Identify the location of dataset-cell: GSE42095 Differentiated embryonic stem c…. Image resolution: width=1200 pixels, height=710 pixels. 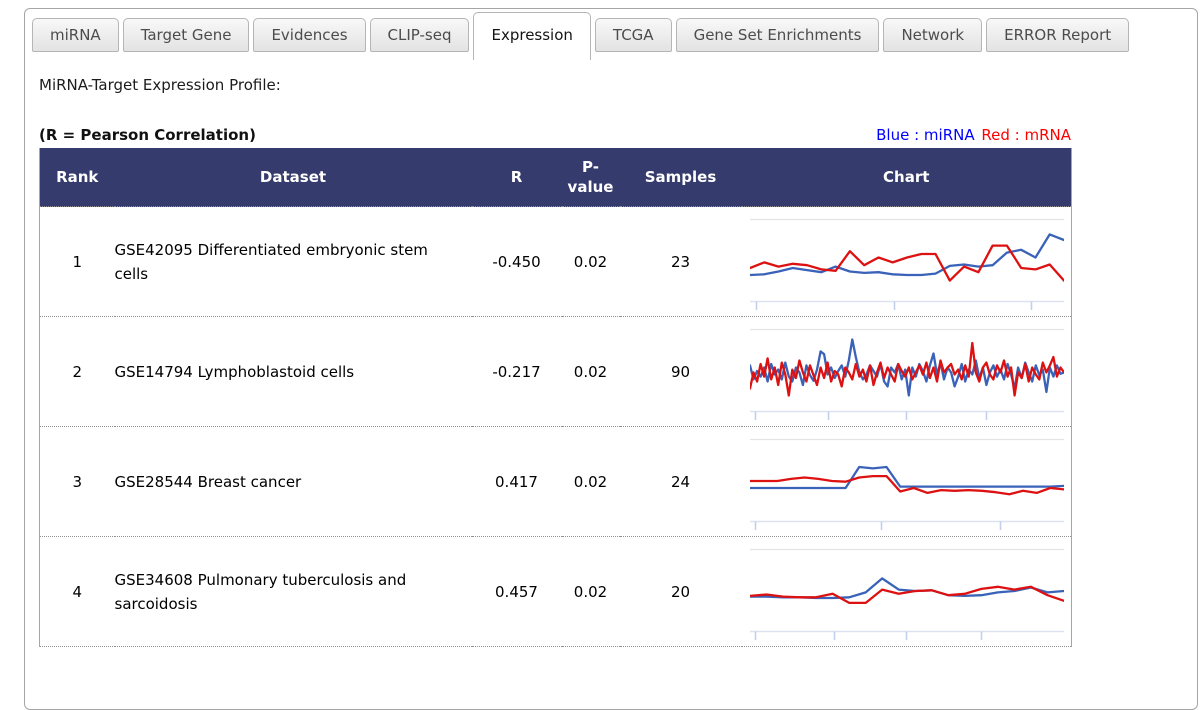
(271, 261).